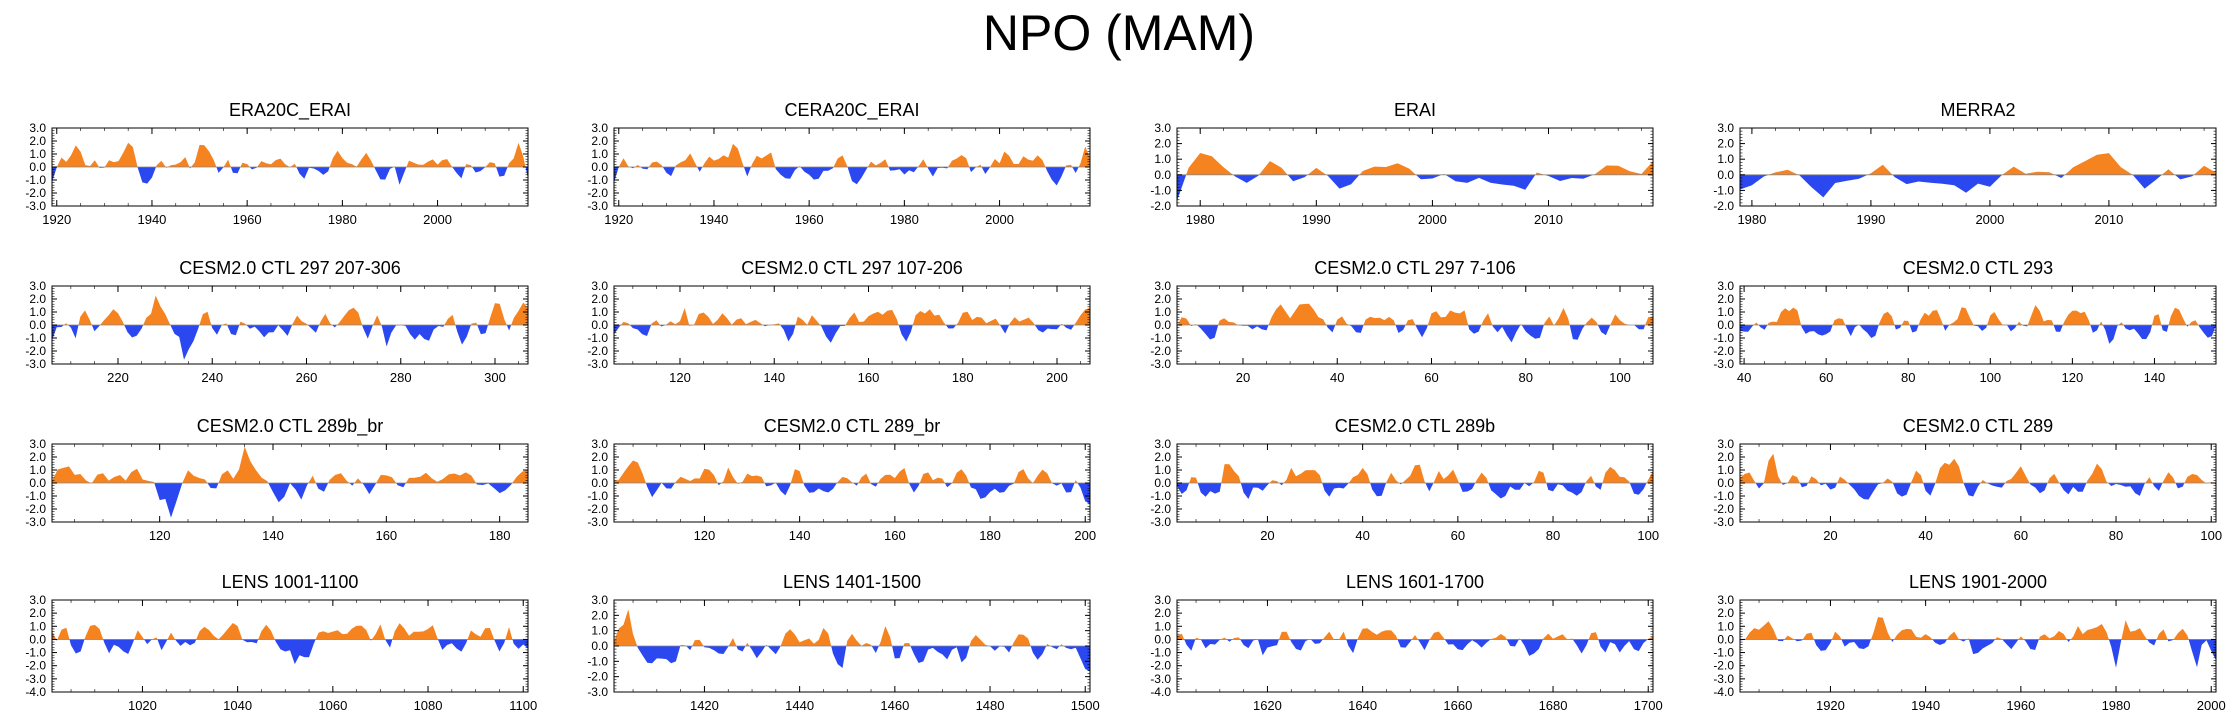 Image resolution: width=2238 pixels, height=719 pixels. Describe the element at coordinates (852, 582) in the screenshot. I see `panel-title: LENS 1401-1500` at that location.